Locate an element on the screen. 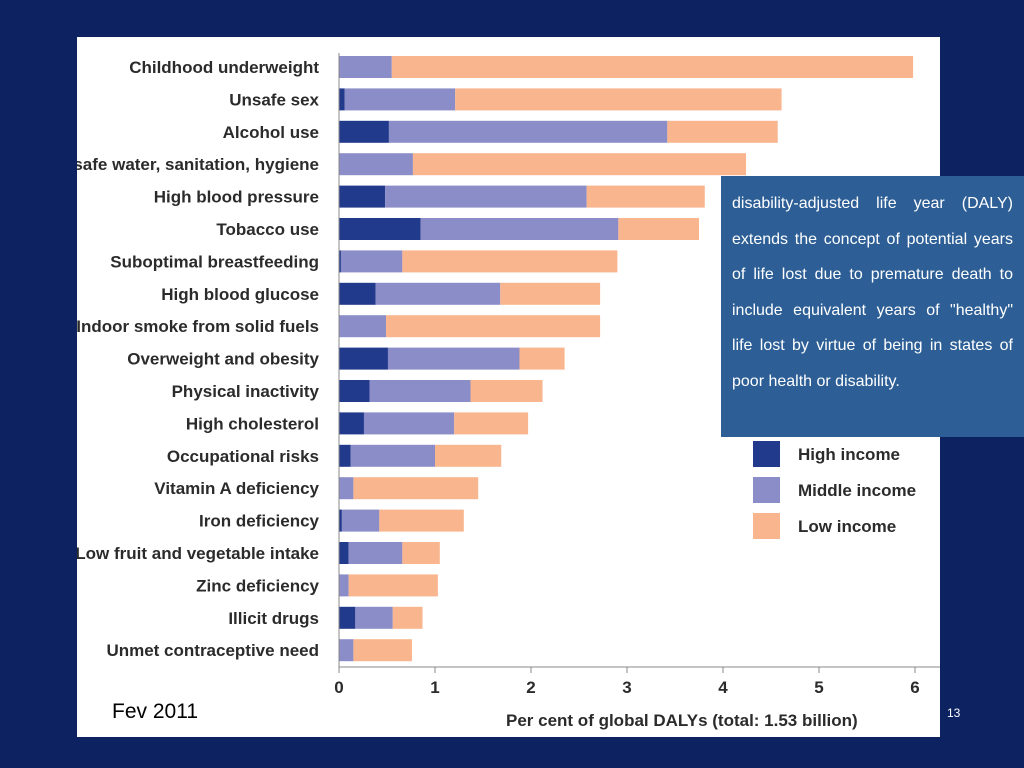 Image resolution: width=1024 pixels, height=768 pixels. category-label-unmet-contraceptive-need: Unmet contraceptive need is located at coordinates (212, 650).